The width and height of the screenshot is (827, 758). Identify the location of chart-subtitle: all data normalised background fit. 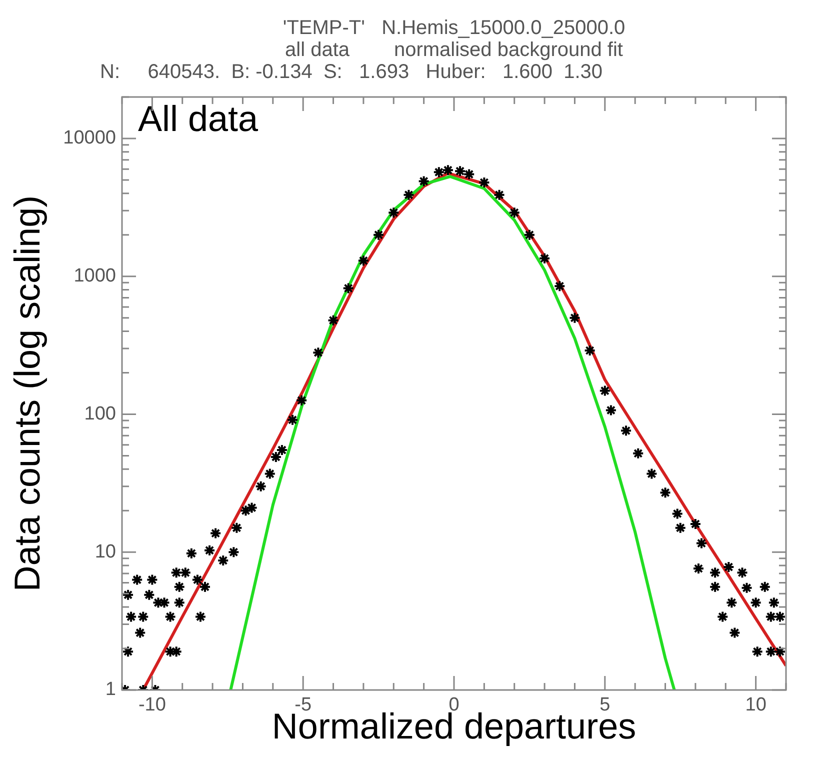
(454, 50).